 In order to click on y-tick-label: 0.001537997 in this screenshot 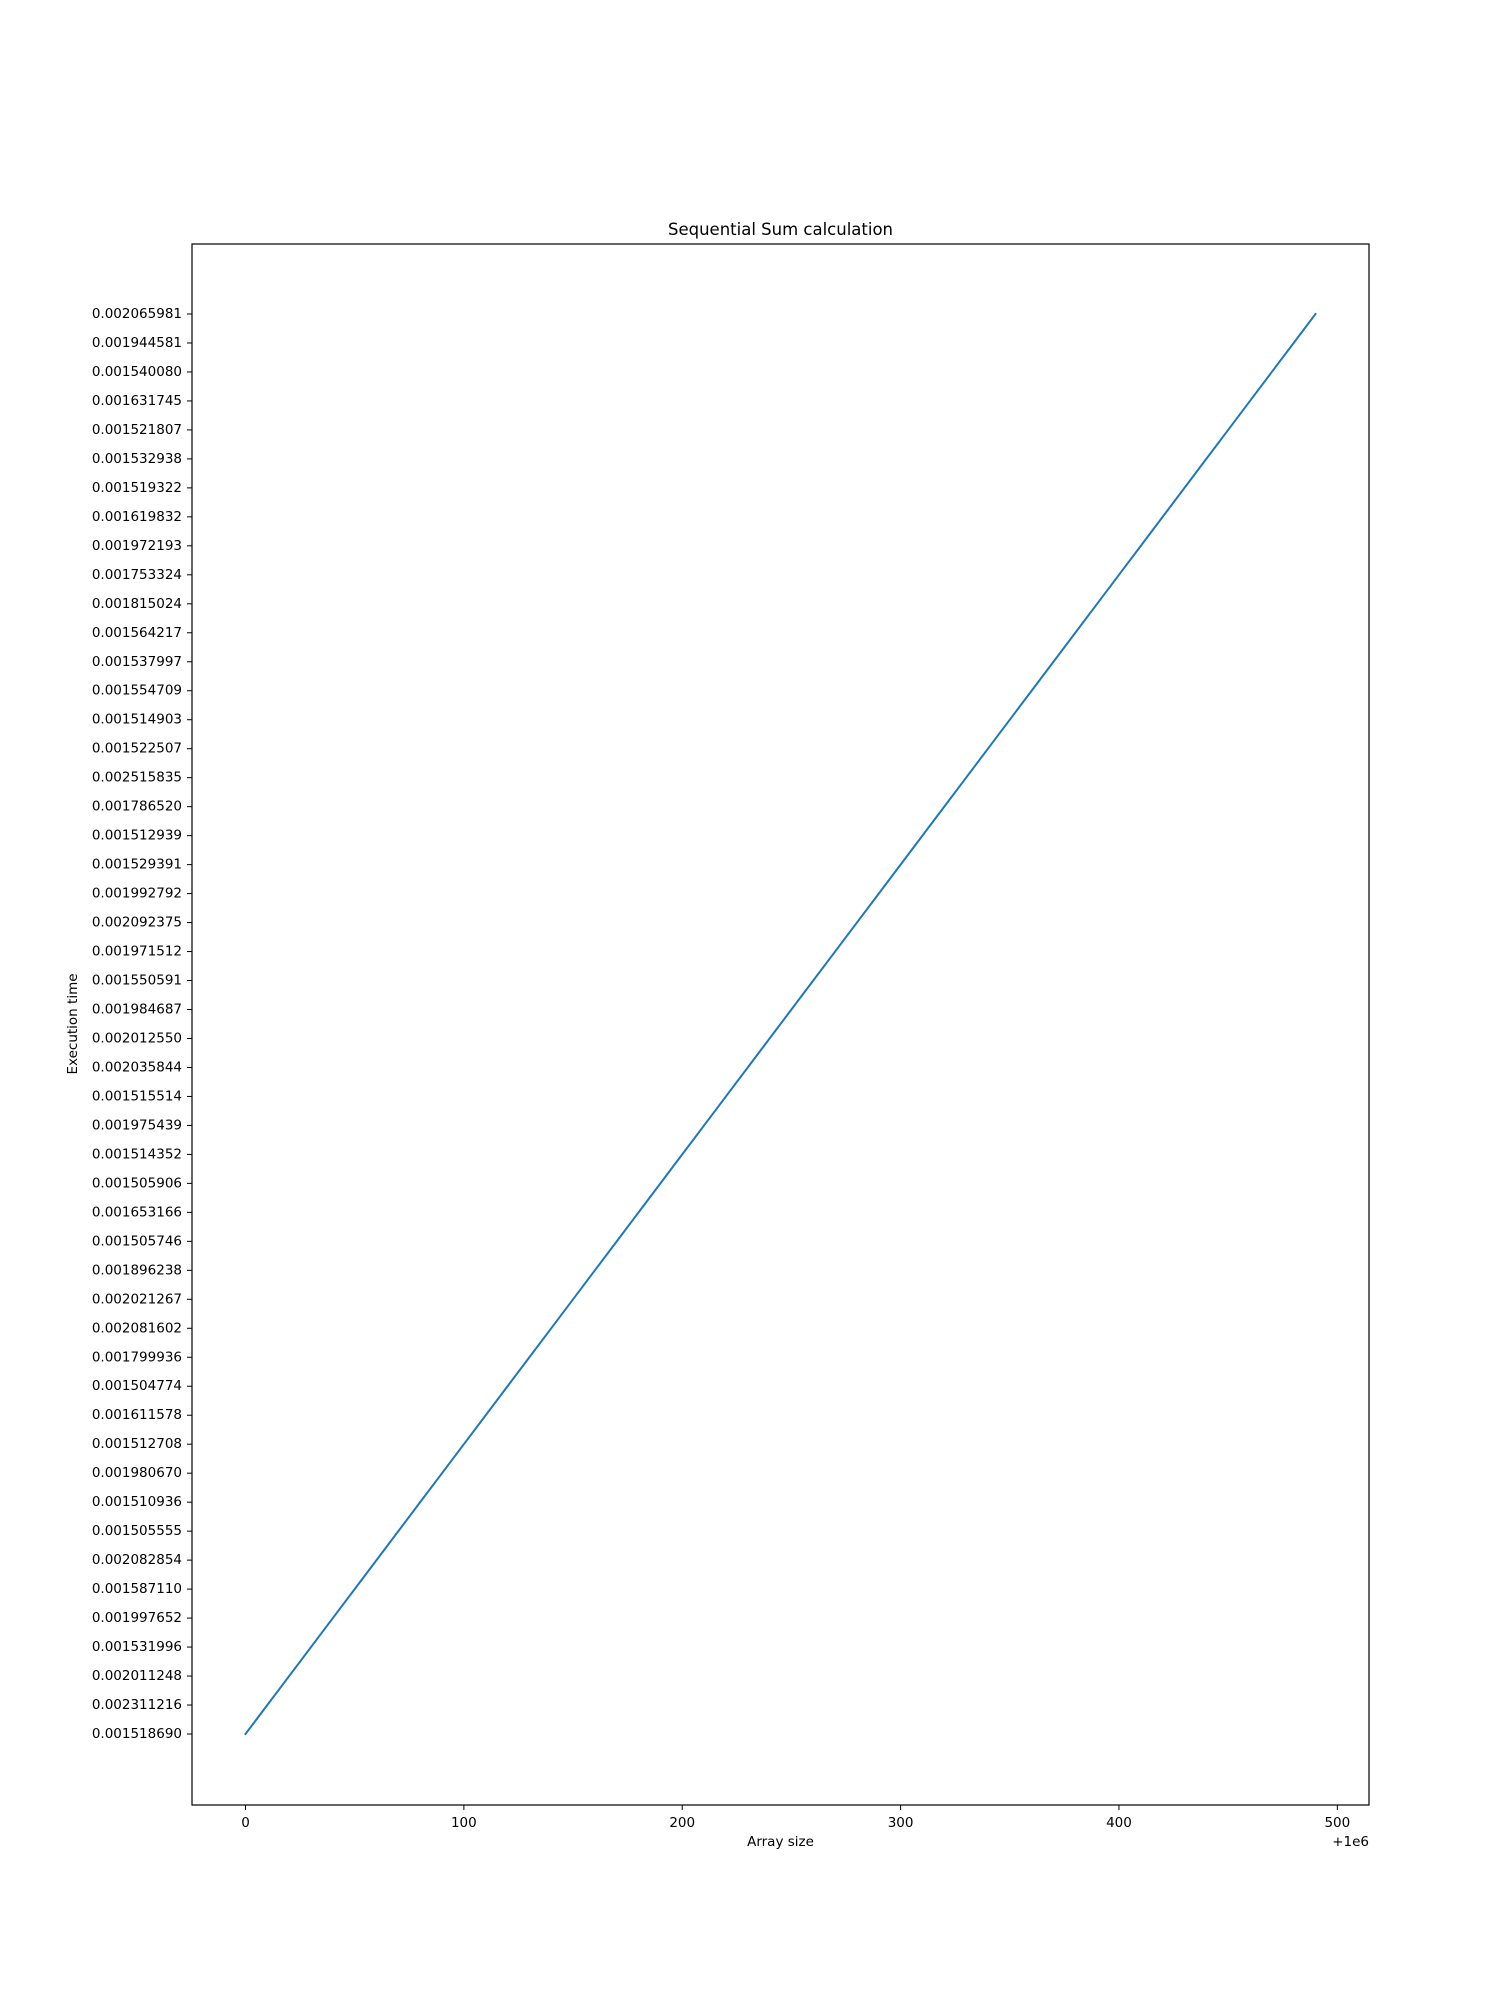, I will do `click(137, 662)`.